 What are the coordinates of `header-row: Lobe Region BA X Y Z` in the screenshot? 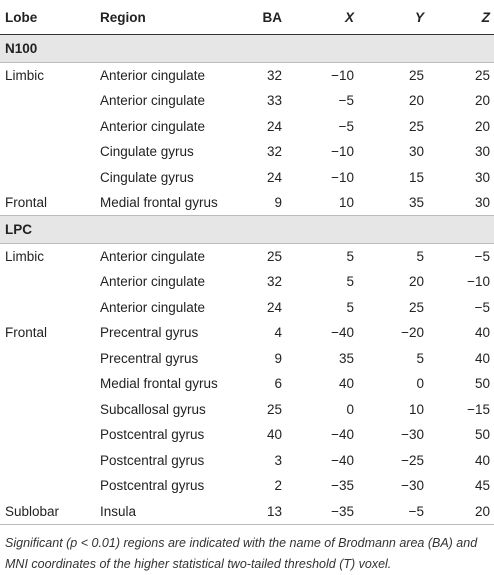 It's located at (247, 17).